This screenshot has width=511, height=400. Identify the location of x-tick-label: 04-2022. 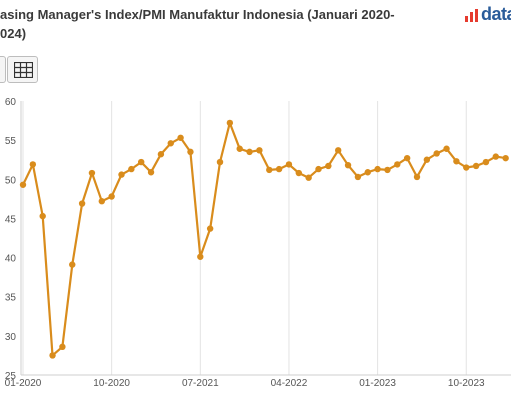
(289, 383).